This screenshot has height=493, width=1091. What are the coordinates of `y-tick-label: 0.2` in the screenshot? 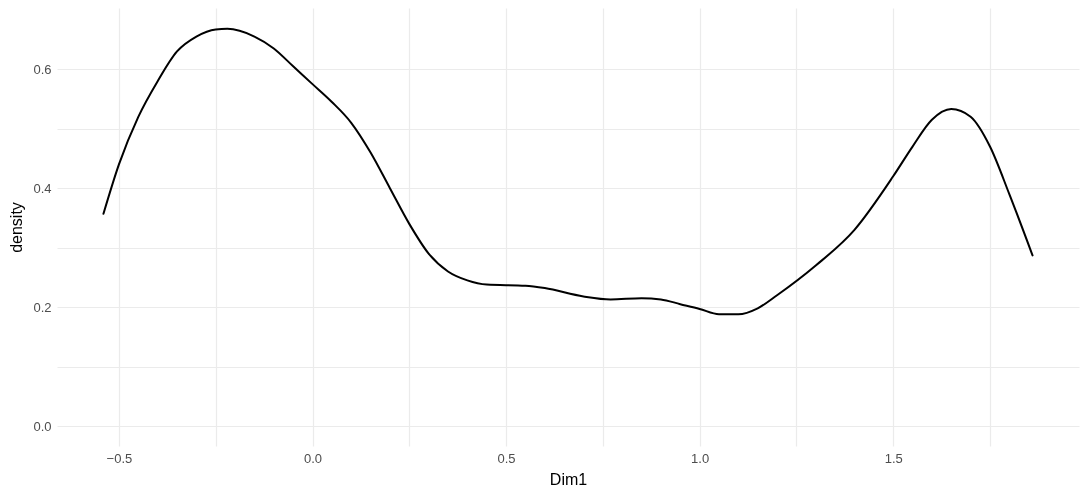 It's located at (42, 307).